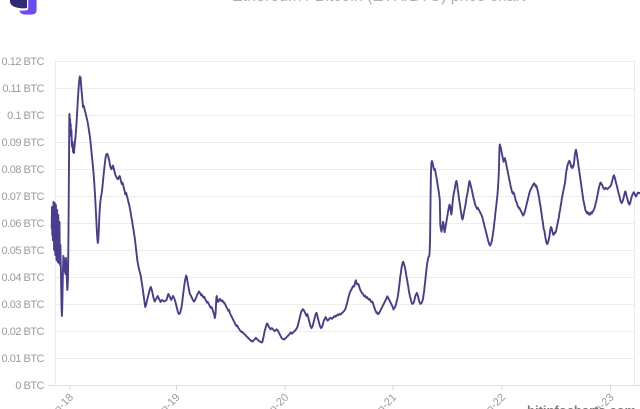 The image size is (640, 409). What do you see at coordinates (23, 197) in the screenshot?
I see `svg-text: 0.07 BTC` at bounding box center [23, 197].